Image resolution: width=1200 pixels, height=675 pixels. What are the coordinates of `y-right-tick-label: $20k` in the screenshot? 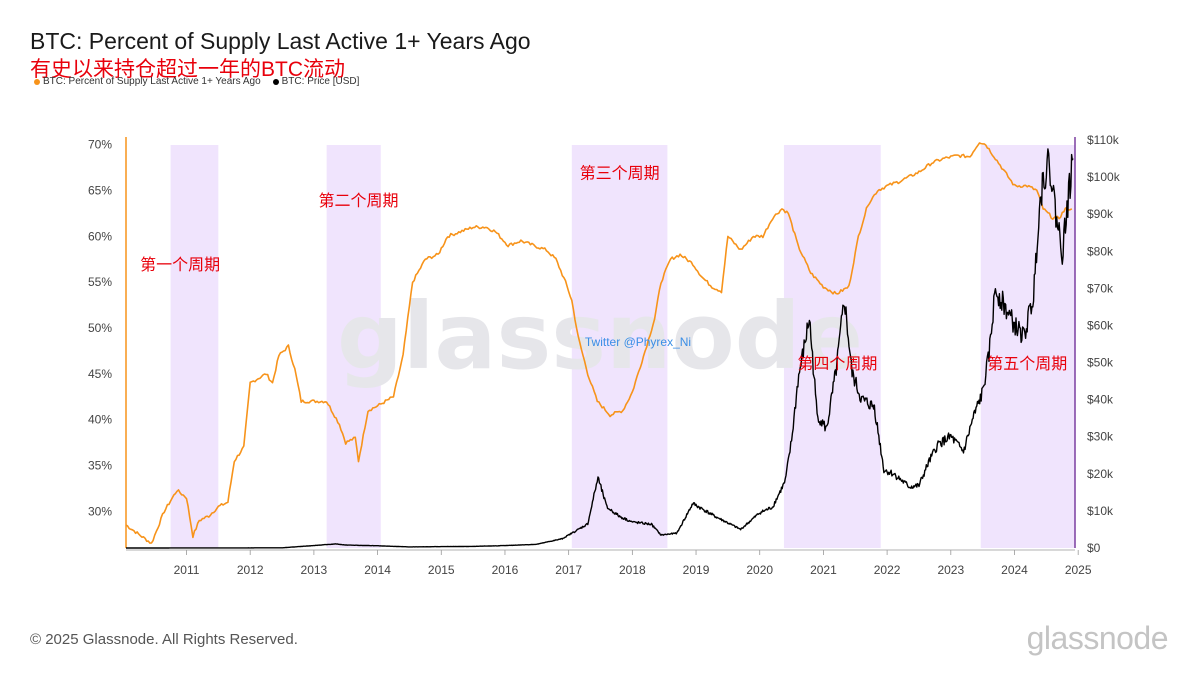 It's located at (1100, 474).